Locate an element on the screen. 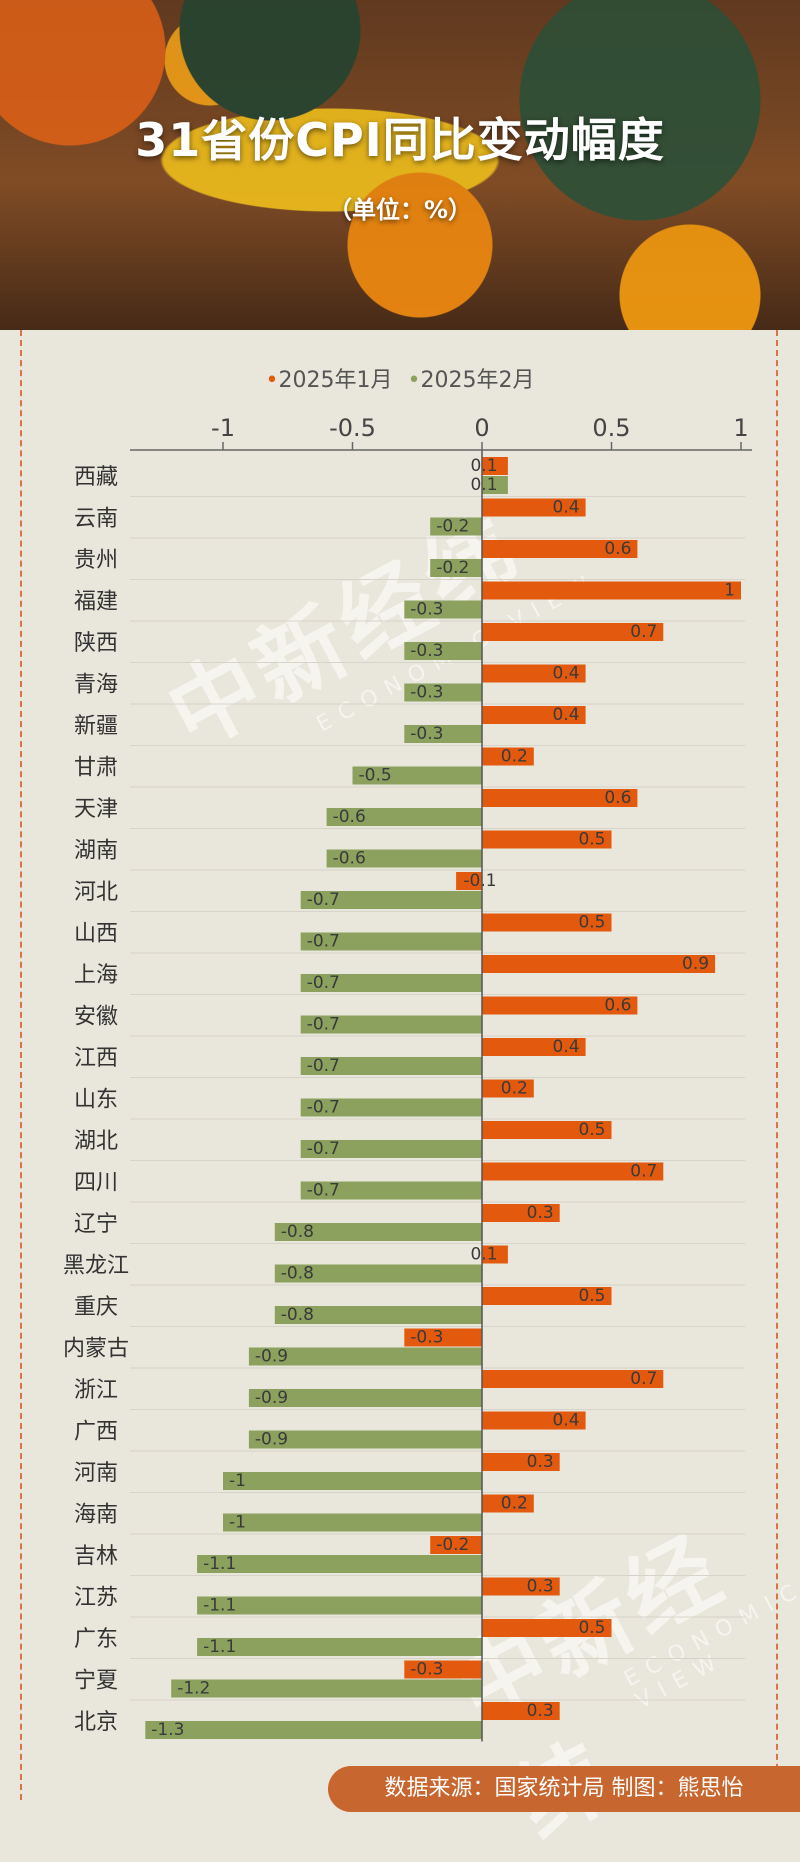 This screenshot has height=1862, width=800. category-label: 西藏 is located at coordinates (96, 477).